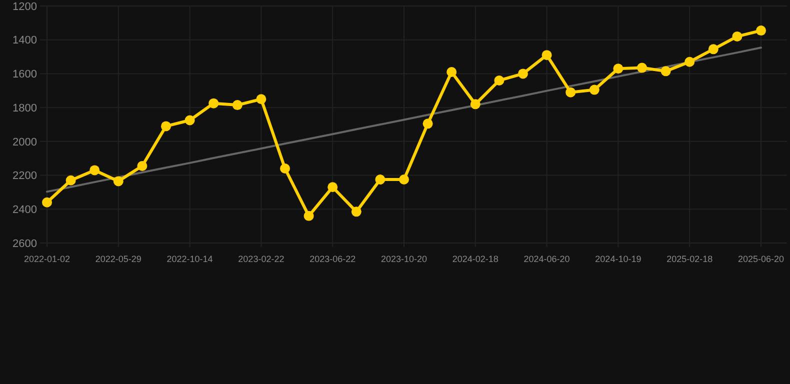 The image size is (790, 384). I want to click on y-tick-label: 1800, so click(24, 108).